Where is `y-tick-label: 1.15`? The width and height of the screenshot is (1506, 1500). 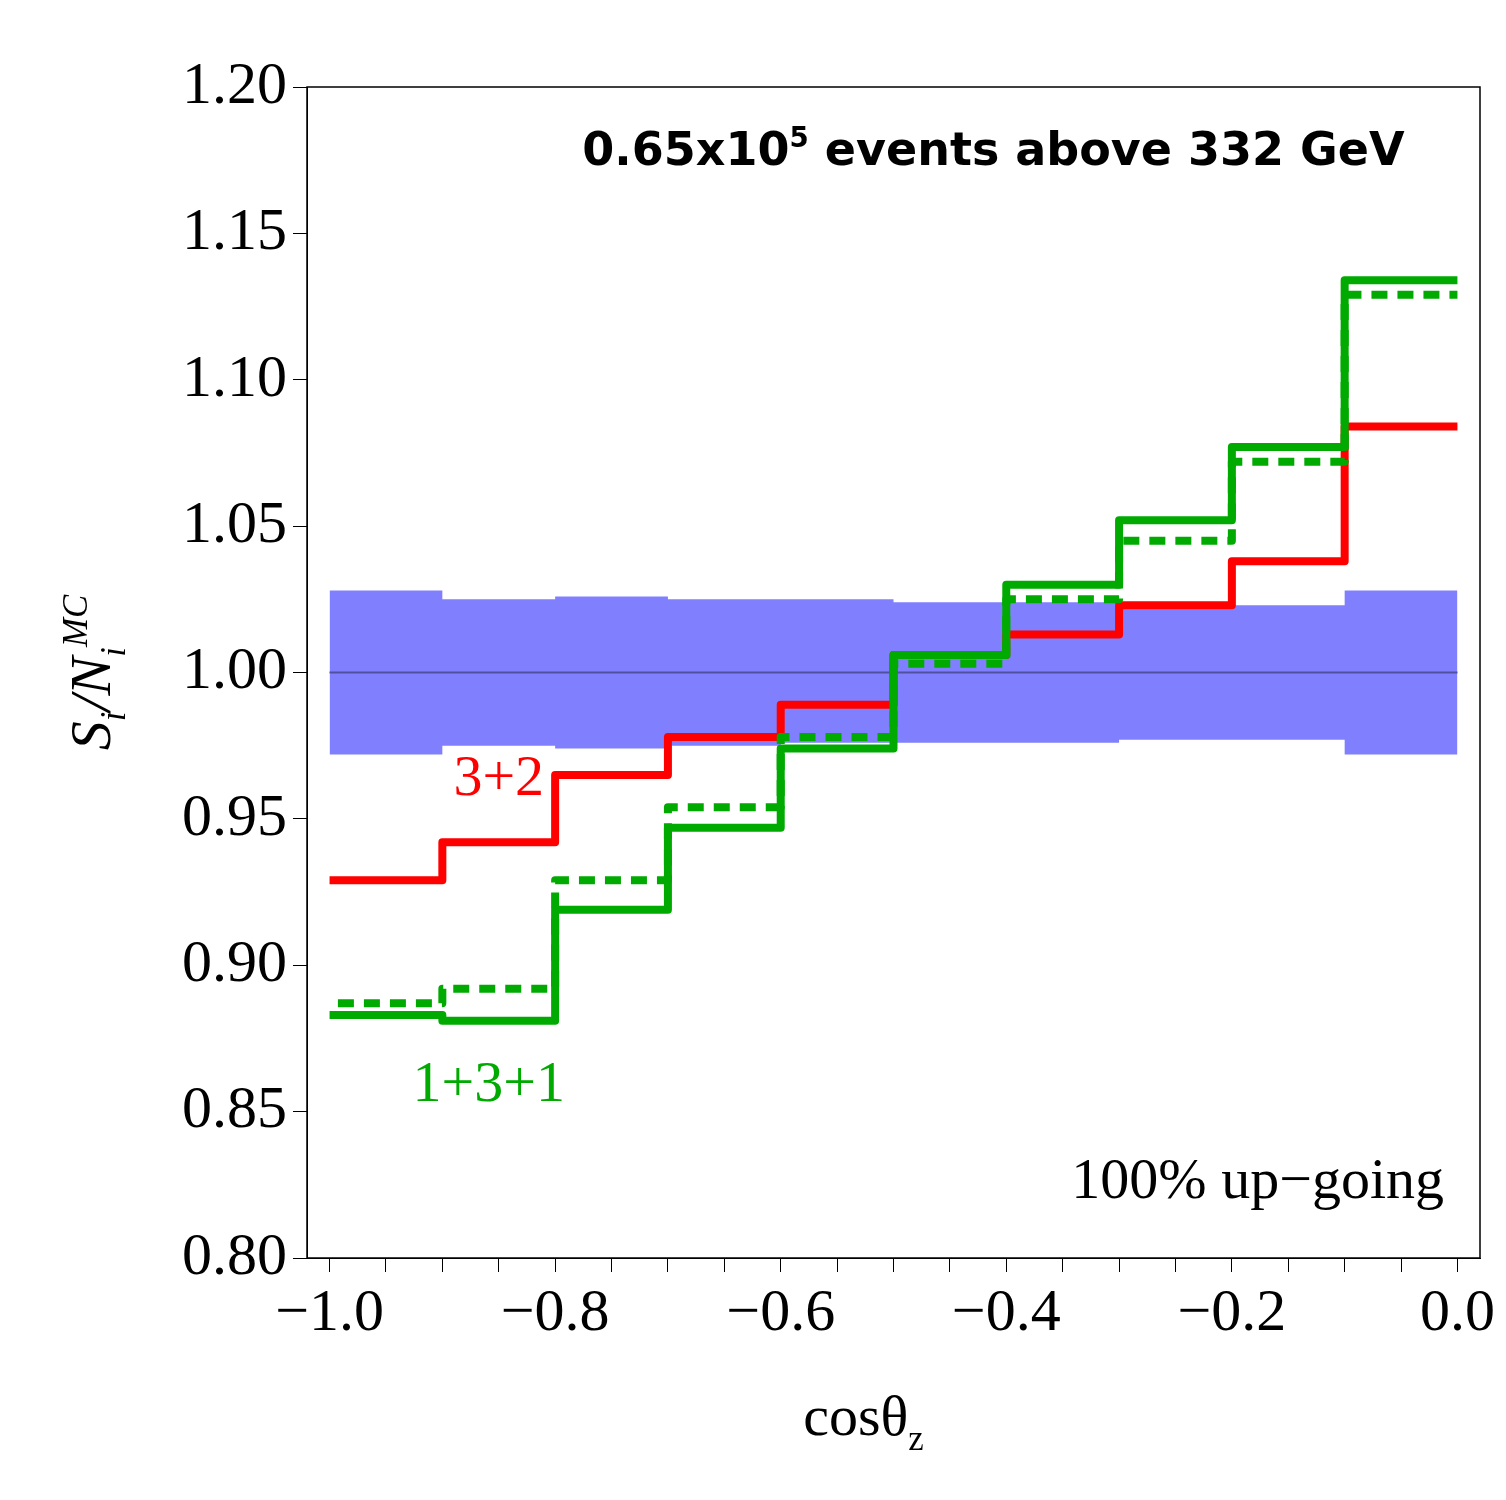 y-tick-label: 1.15 is located at coordinates (234, 229).